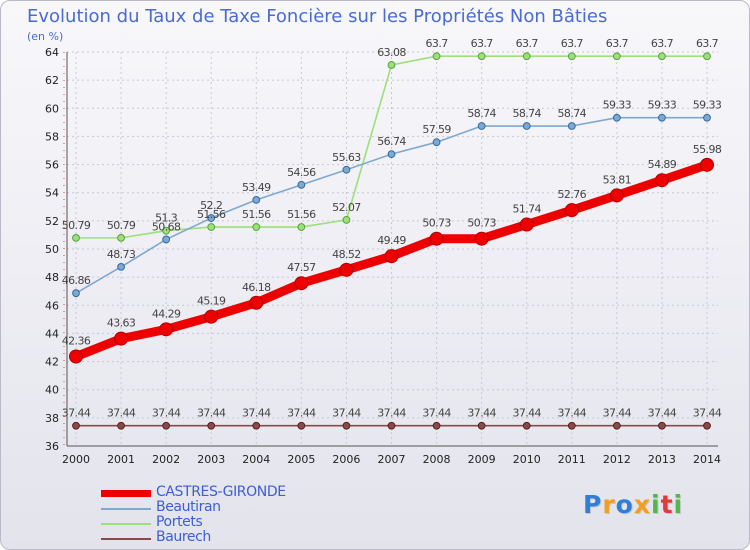  Describe the element at coordinates (572, 459) in the screenshot. I see `x-tick-label: 2011` at that location.